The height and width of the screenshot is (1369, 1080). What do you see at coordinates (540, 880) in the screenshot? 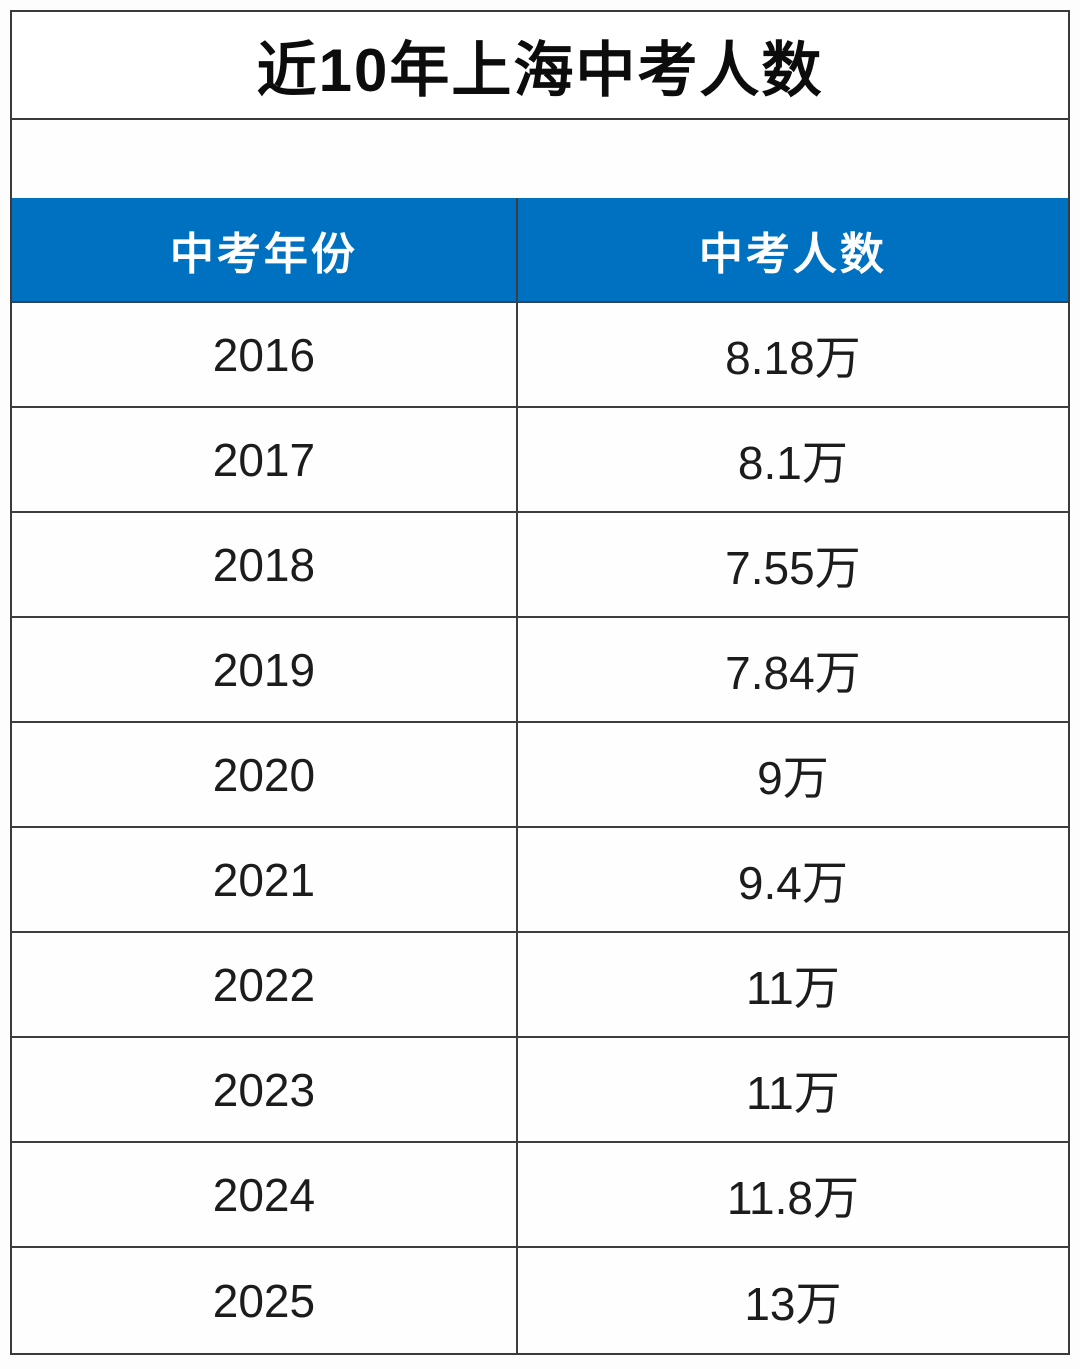
I see `table-row: 2021 9.4万` at bounding box center [540, 880].